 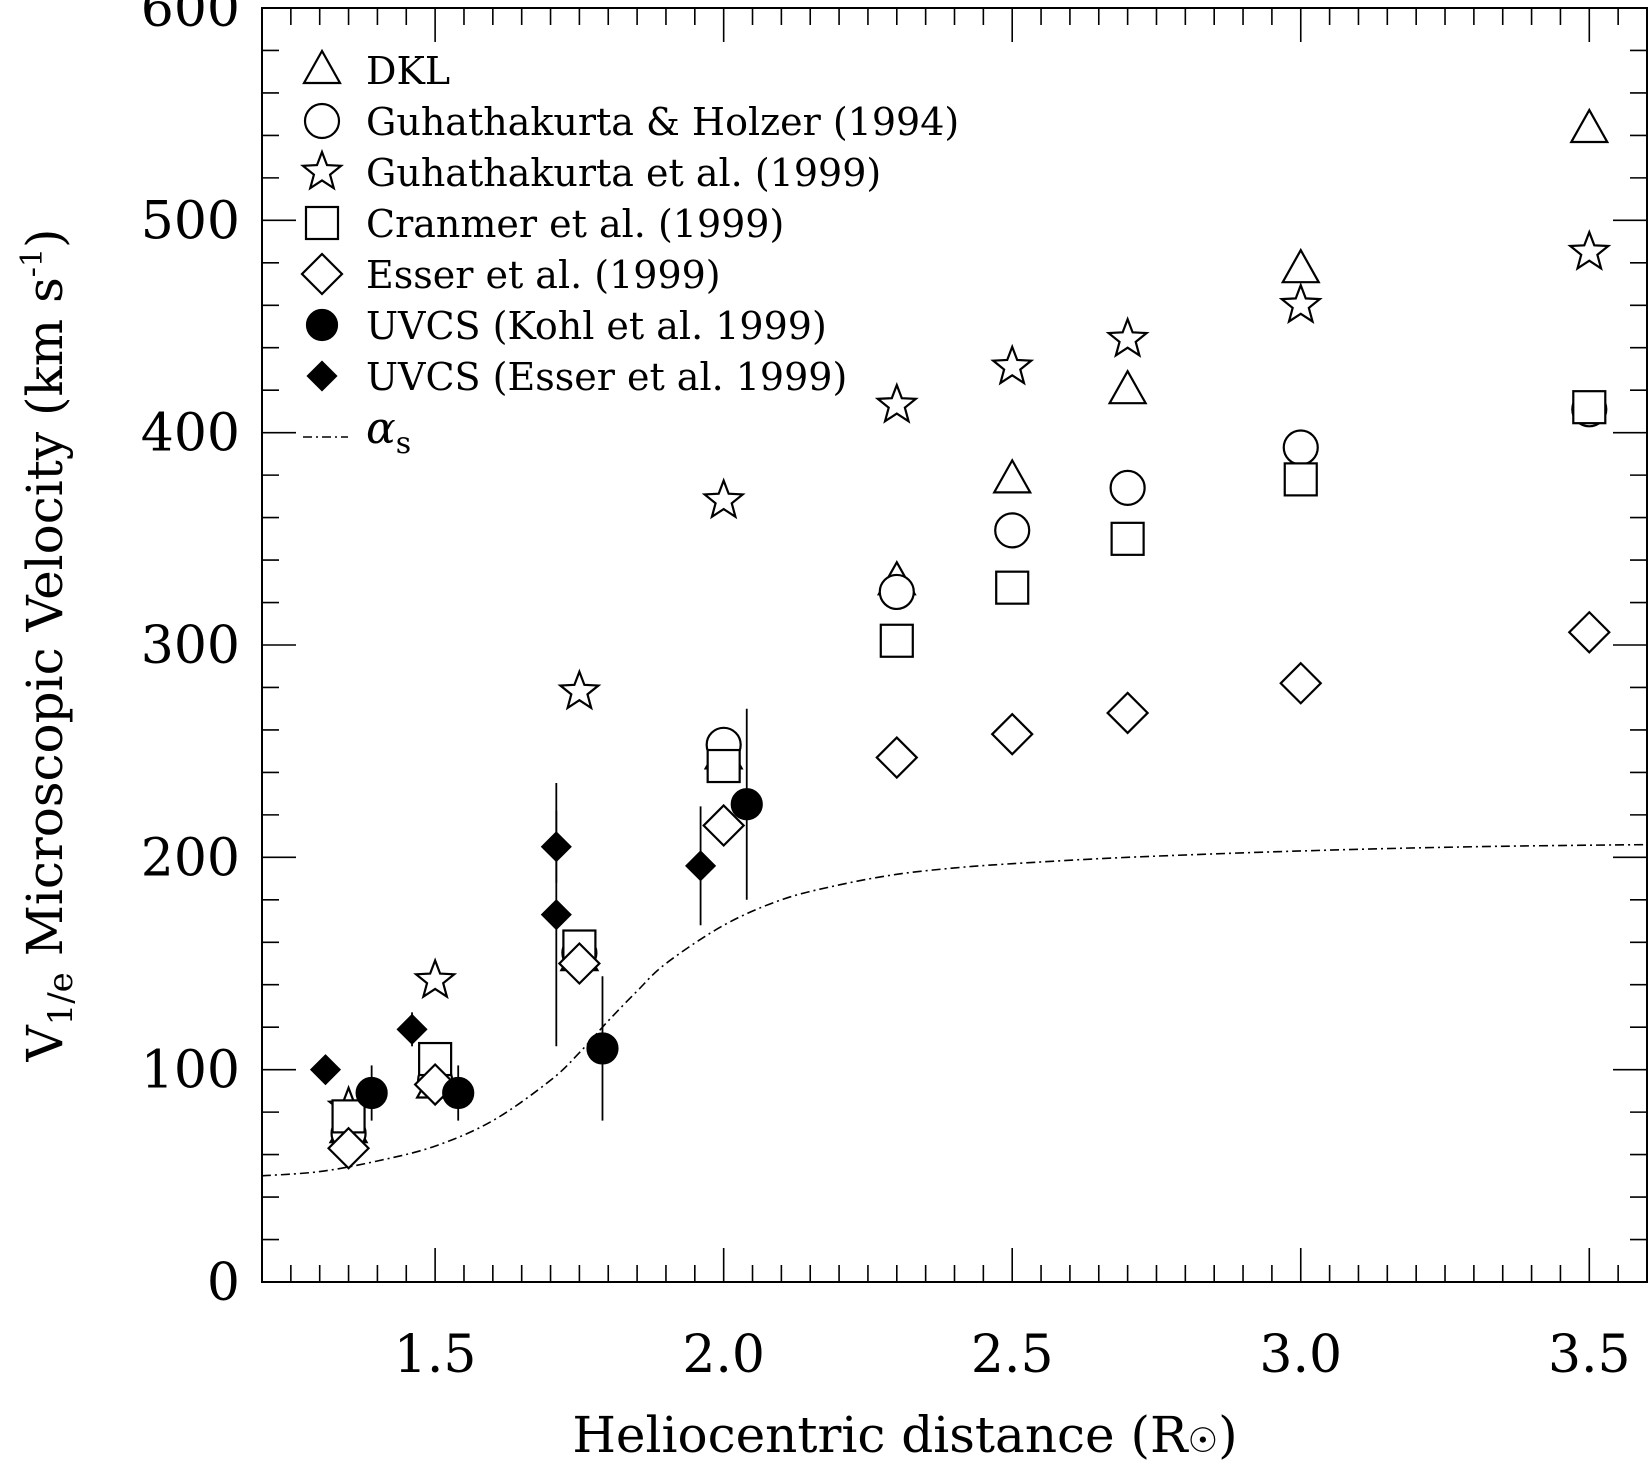 What do you see at coordinates (543, 275) in the screenshot?
I see `legend-label: Esser et al. (1999)` at bounding box center [543, 275].